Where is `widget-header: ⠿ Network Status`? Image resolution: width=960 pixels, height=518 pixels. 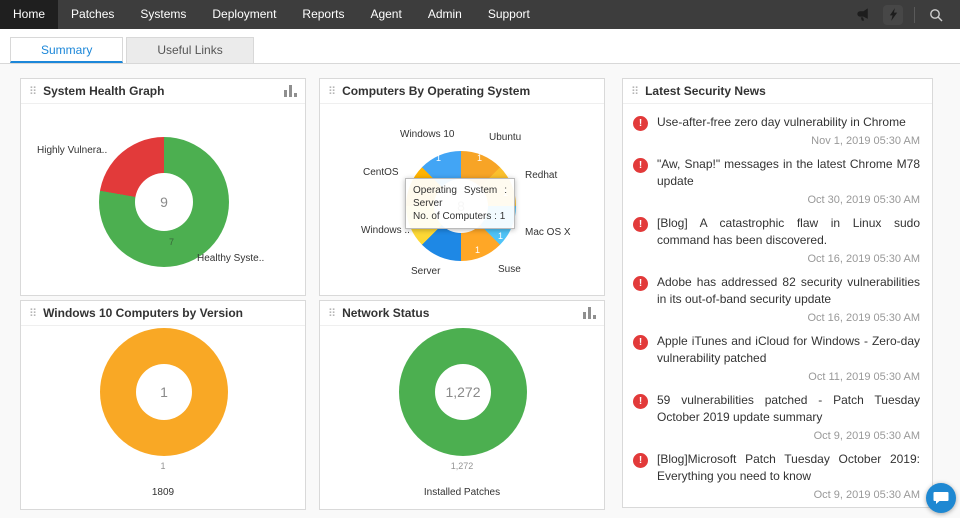
widget-header: ⠿ Network Status is located at coordinates (462, 313).